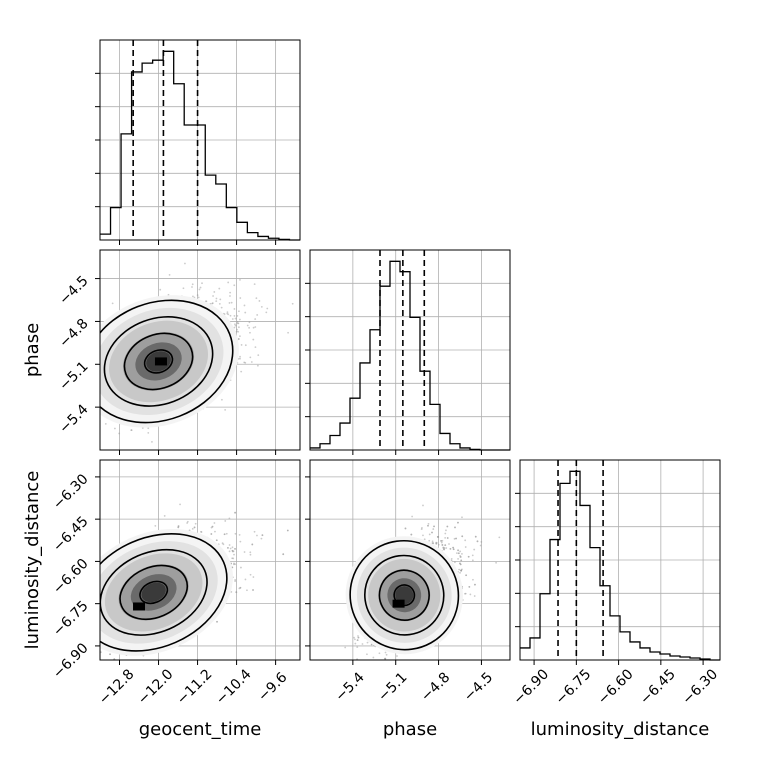  I want to click on density-geocent_time-luminosity_distance, so click(179, 581).